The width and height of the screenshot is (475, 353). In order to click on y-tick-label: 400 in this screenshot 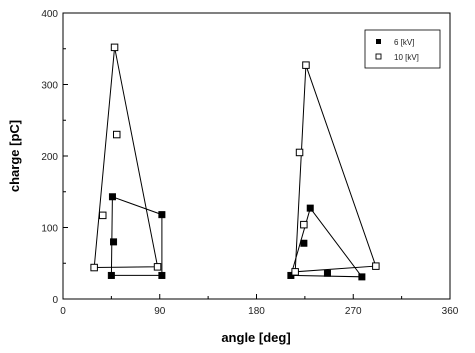, I will do `click(49, 14)`.